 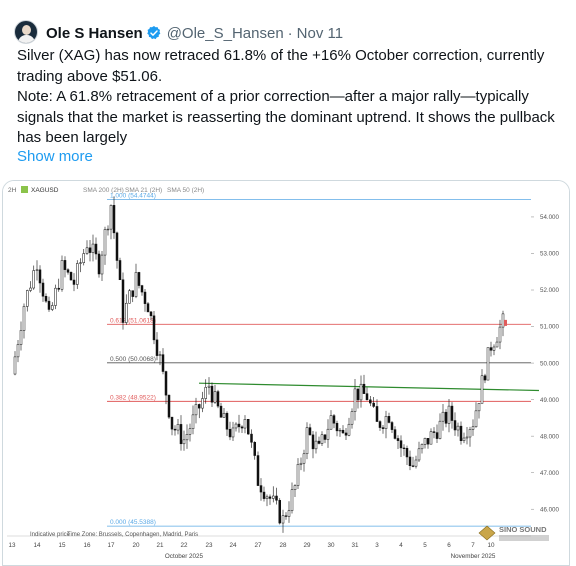 I want to click on verified-badge-icon, so click(x=154, y=33).